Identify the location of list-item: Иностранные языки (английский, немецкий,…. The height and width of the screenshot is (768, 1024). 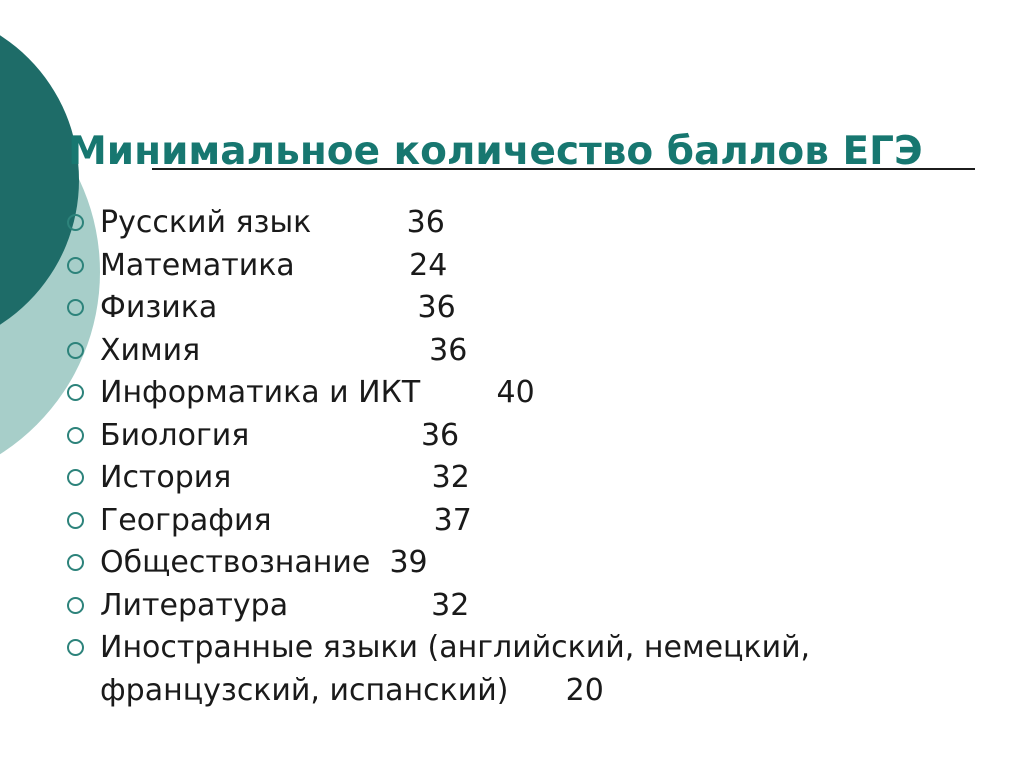
(470, 669).